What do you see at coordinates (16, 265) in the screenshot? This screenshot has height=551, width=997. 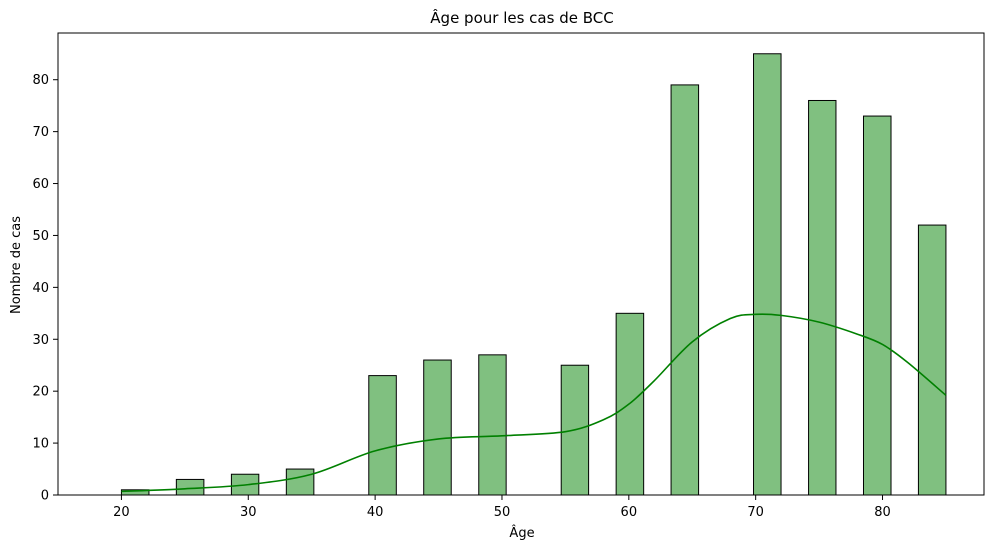 I see `y-axis-title: Nombre de cas` at bounding box center [16, 265].